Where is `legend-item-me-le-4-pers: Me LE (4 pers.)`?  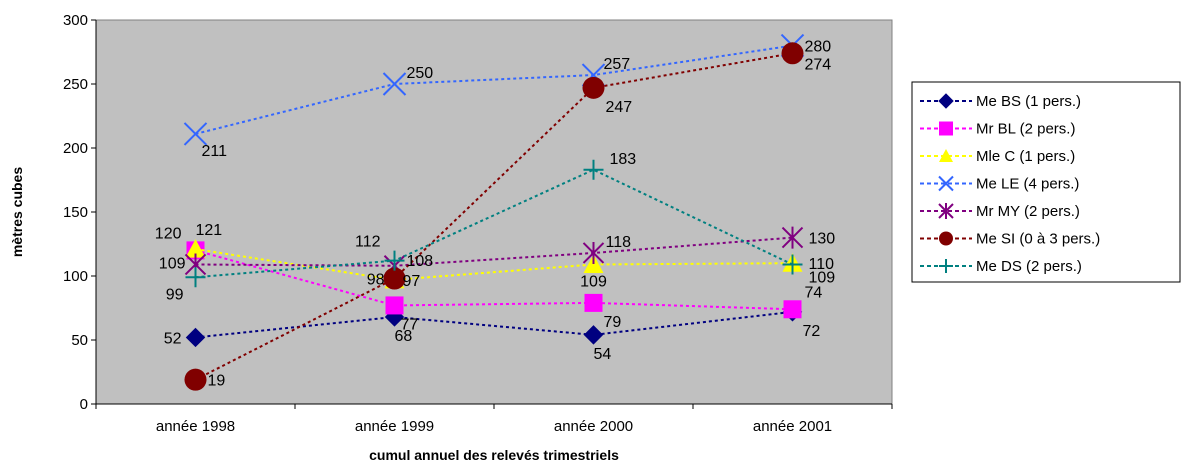
legend-item-me-le-4-pers: Me LE (4 pers.) is located at coordinates (999, 184).